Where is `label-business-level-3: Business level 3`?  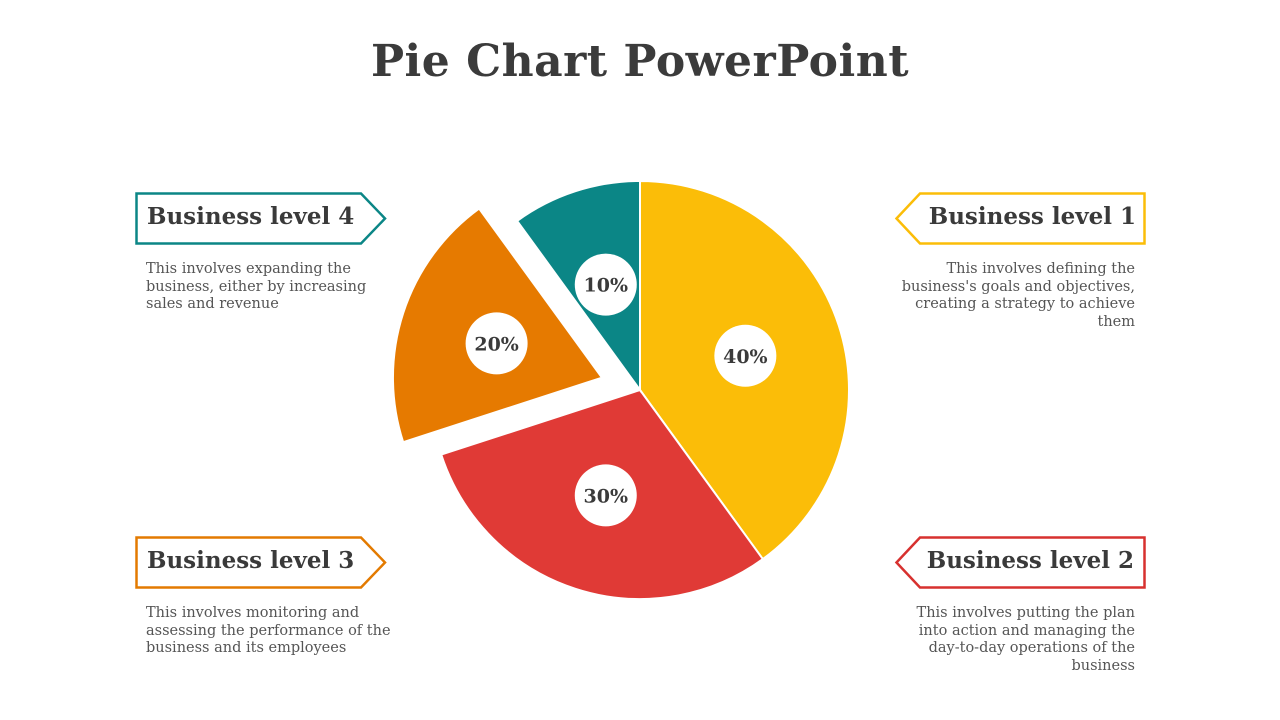
label-business-level-3: Business level 3 is located at coordinates (261, 562).